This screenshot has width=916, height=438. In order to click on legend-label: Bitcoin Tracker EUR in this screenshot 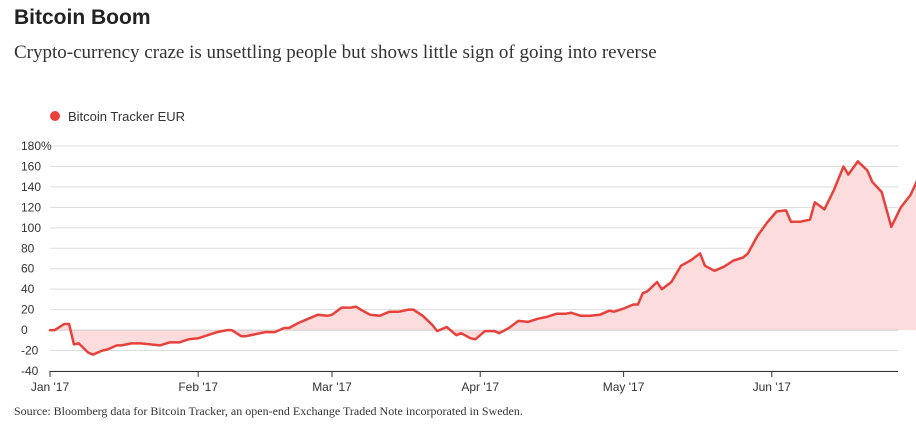, I will do `click(127, 116)`.